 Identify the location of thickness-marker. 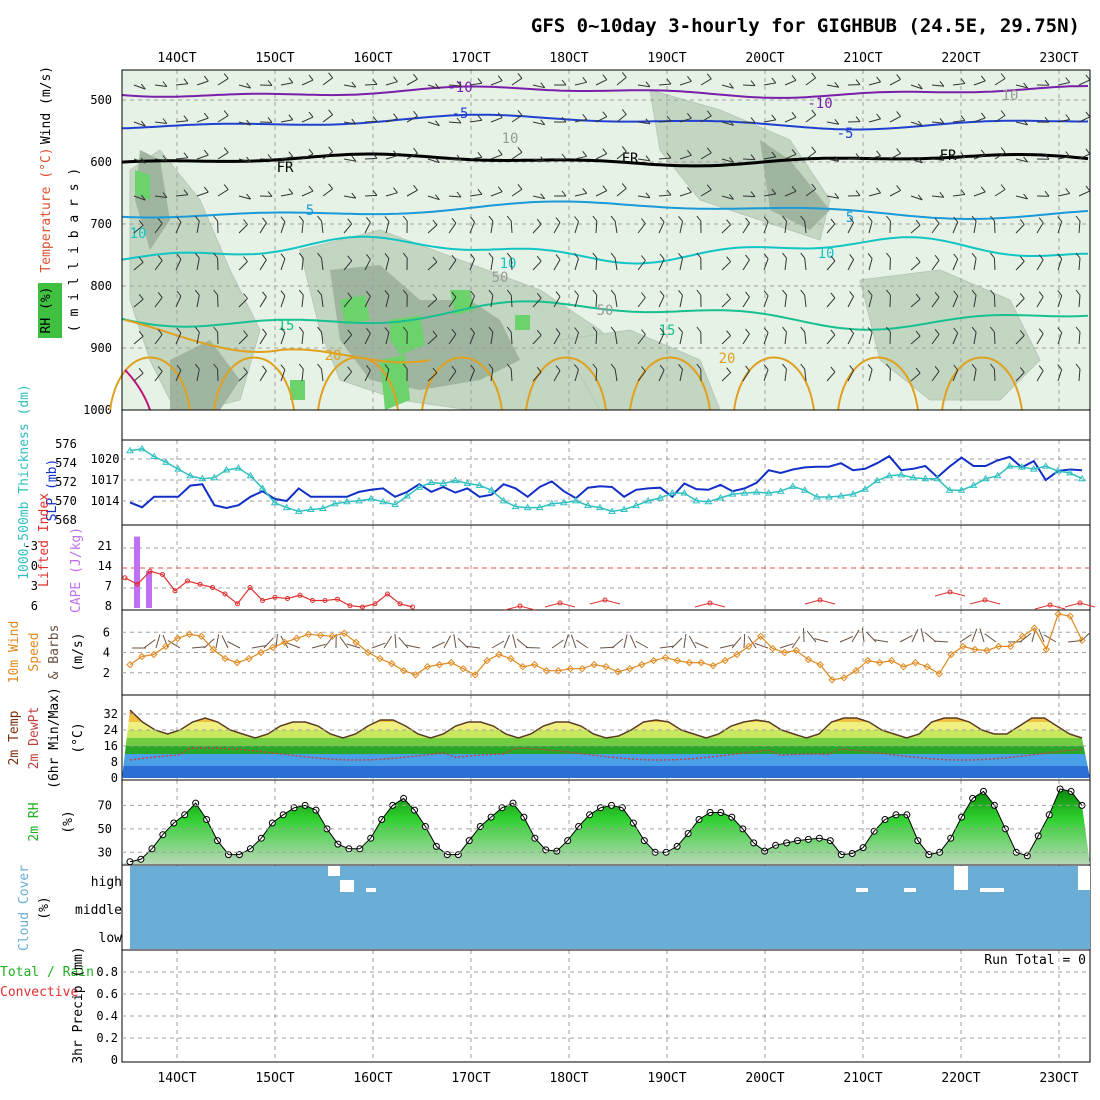
(1045, 465).